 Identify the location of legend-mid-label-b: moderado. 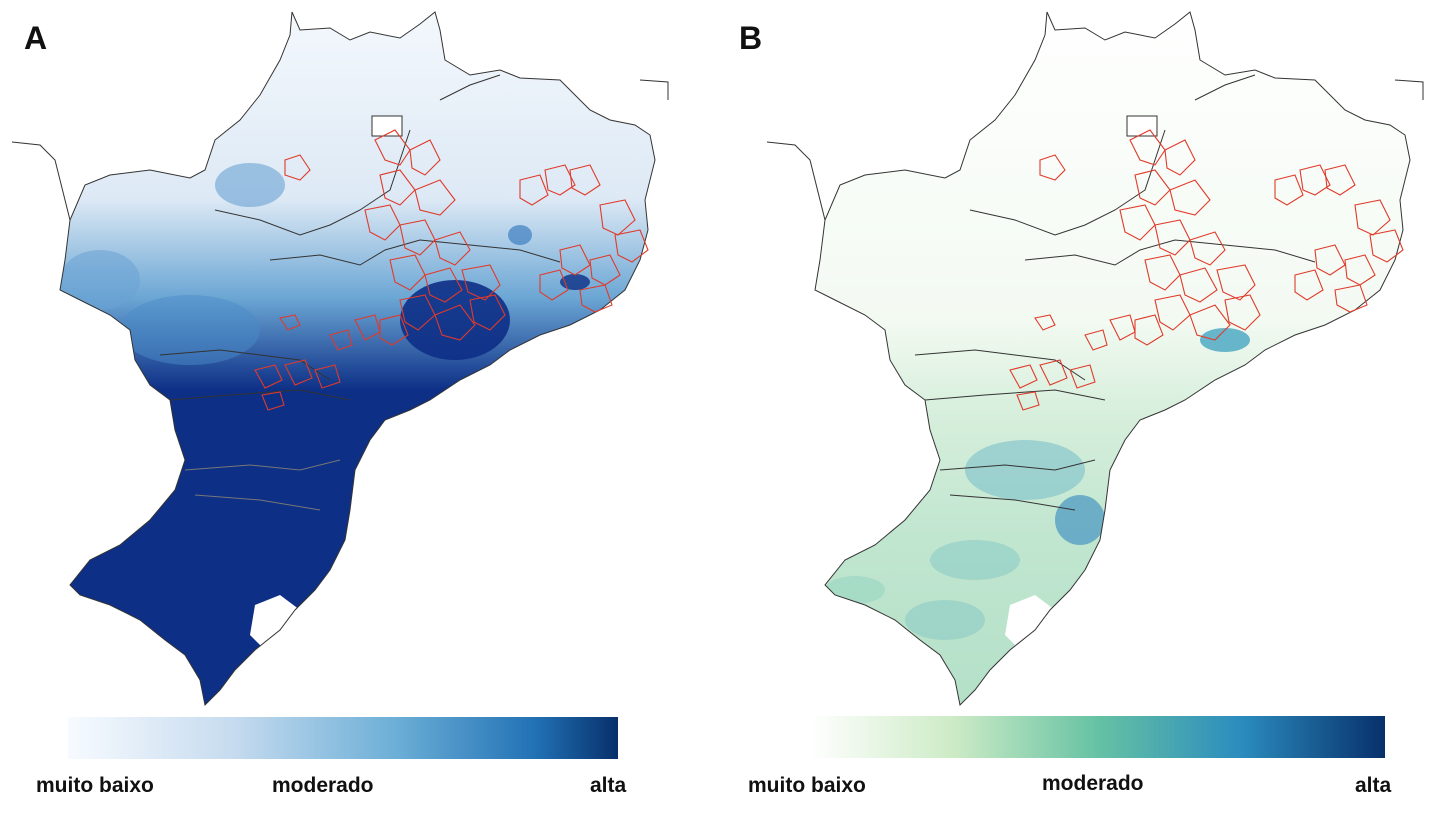
(1093, 783).